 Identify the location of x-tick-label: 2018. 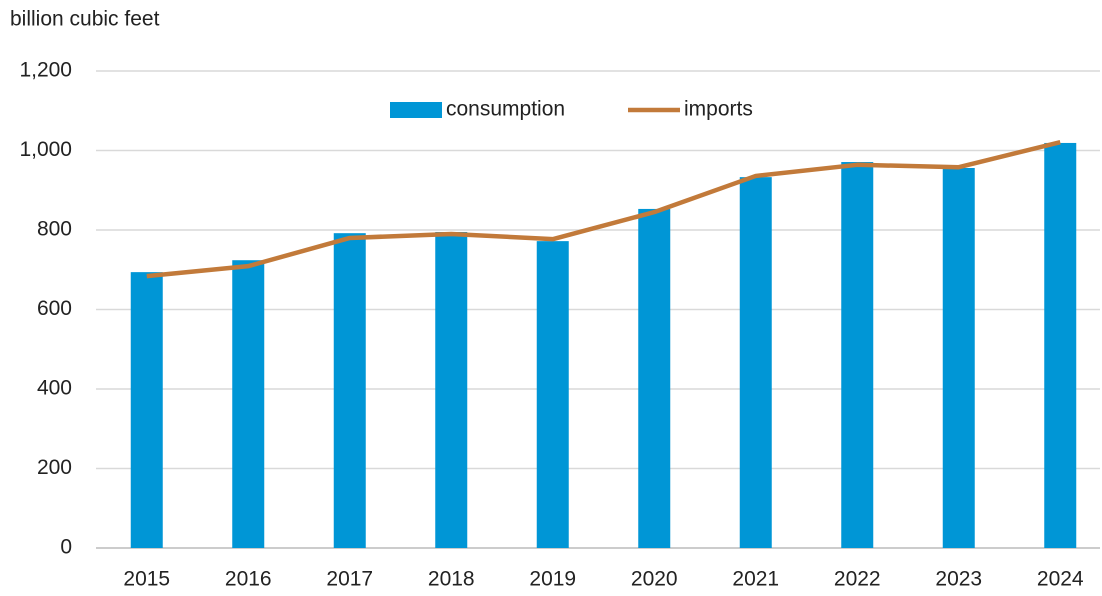
(451, 579).